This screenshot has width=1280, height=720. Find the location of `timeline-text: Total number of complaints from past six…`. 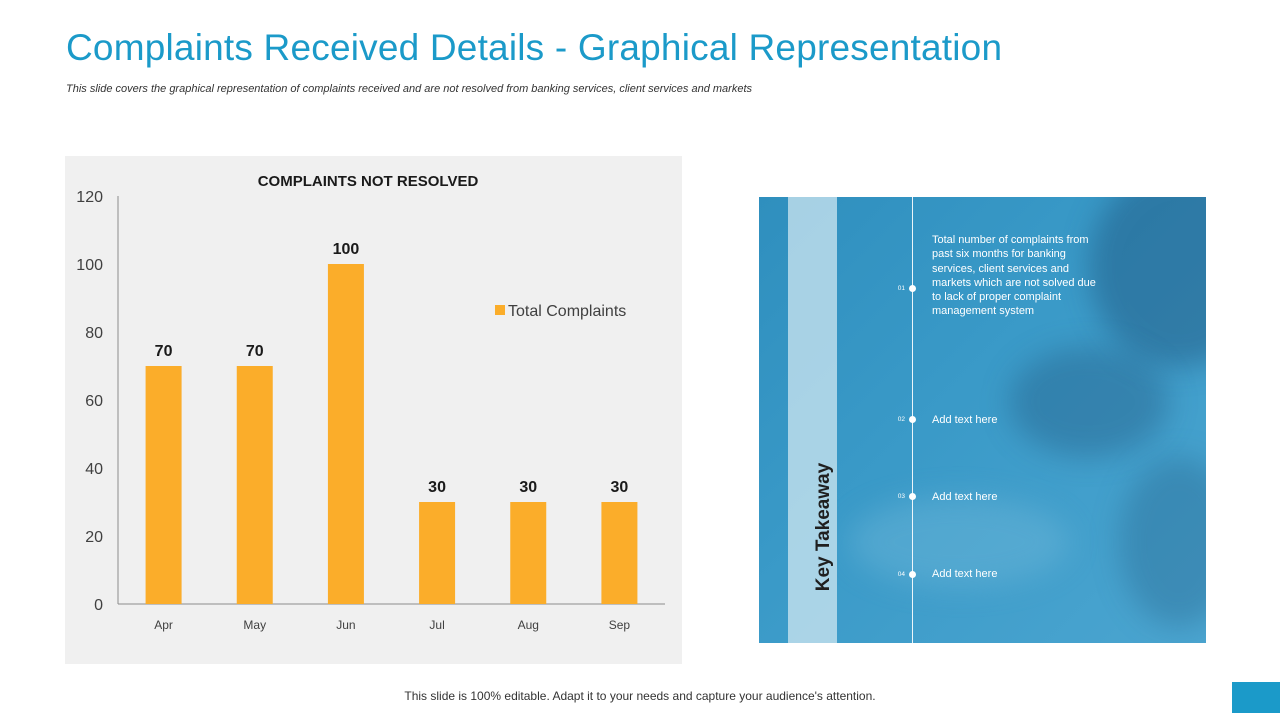

timeline-text: Total number of complaints from past six… is located at coordinates (1014, 276).